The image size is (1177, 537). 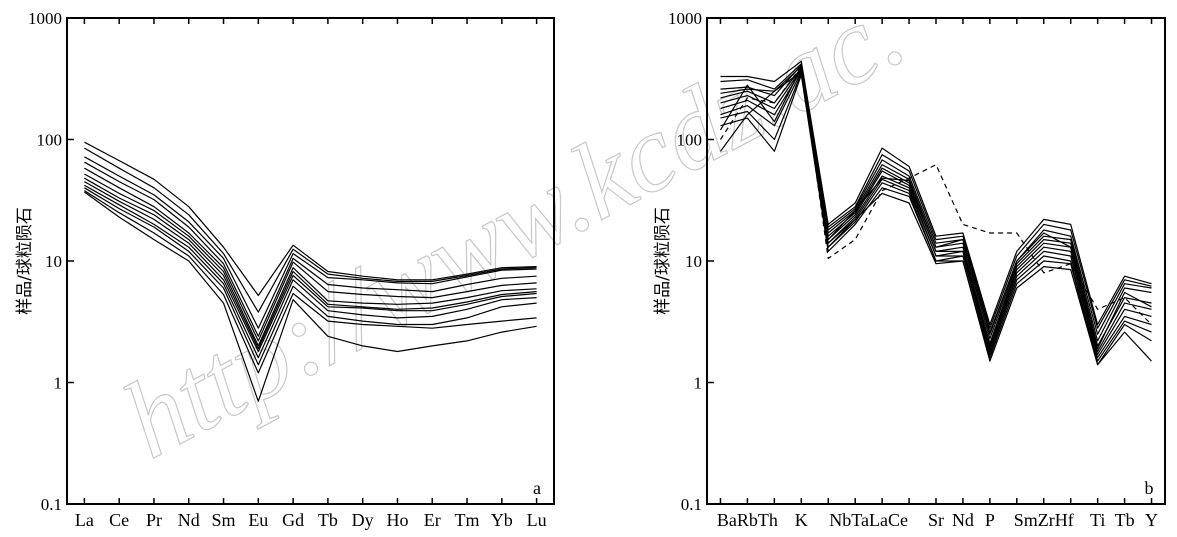 I want to click on panel-label: a, so click(x=537, y=488).